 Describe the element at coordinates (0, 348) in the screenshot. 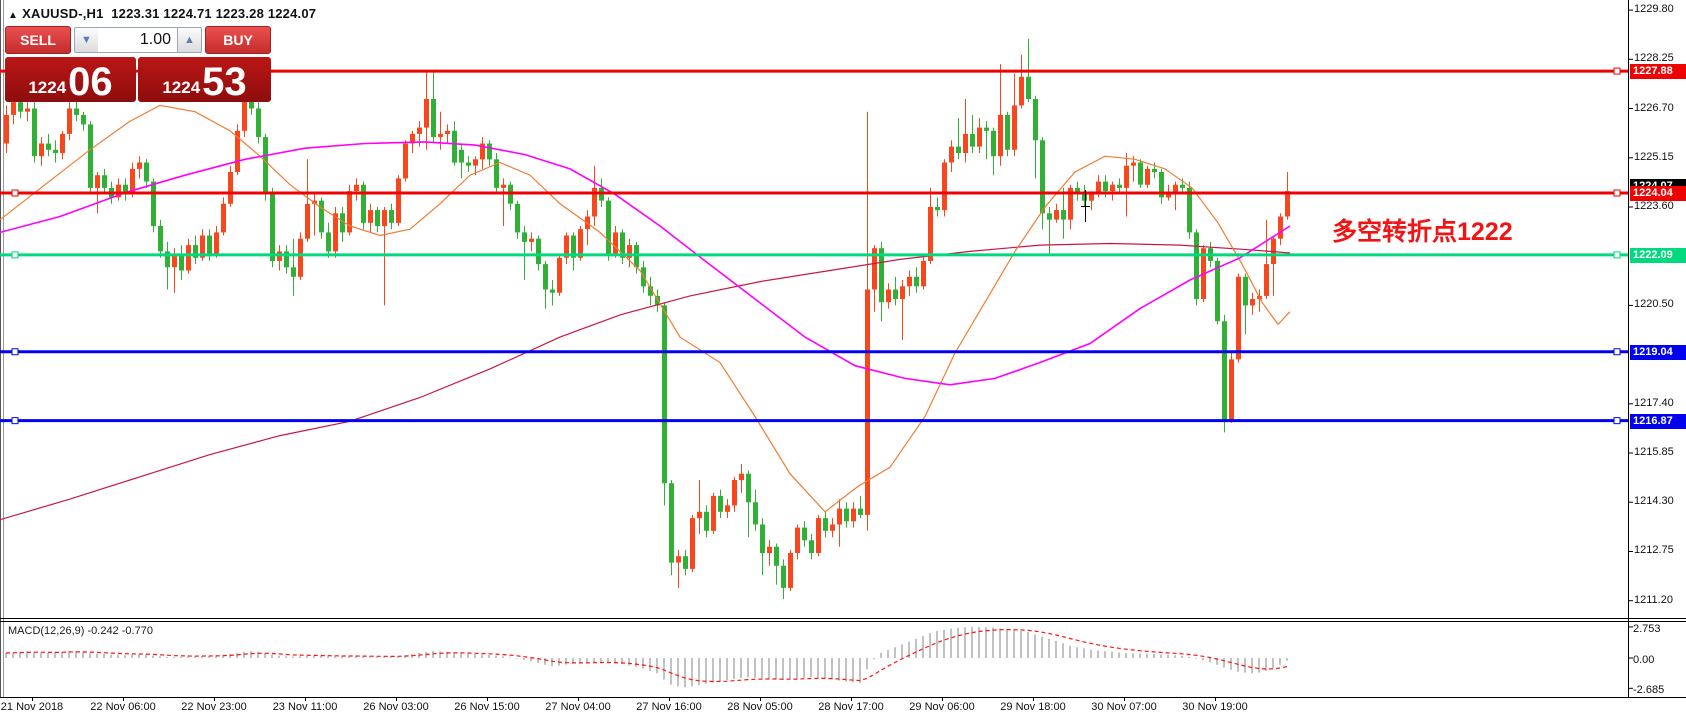

I see `window-left-border` at that location.